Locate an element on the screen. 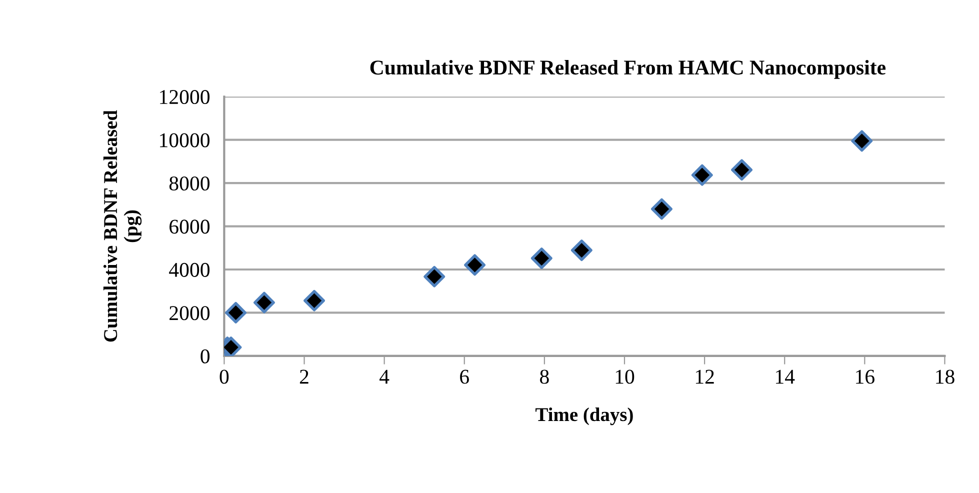 The width and height of the screenshot is (979, 493). x-axis-title: Time (days) is located at coordinates (584, 416).